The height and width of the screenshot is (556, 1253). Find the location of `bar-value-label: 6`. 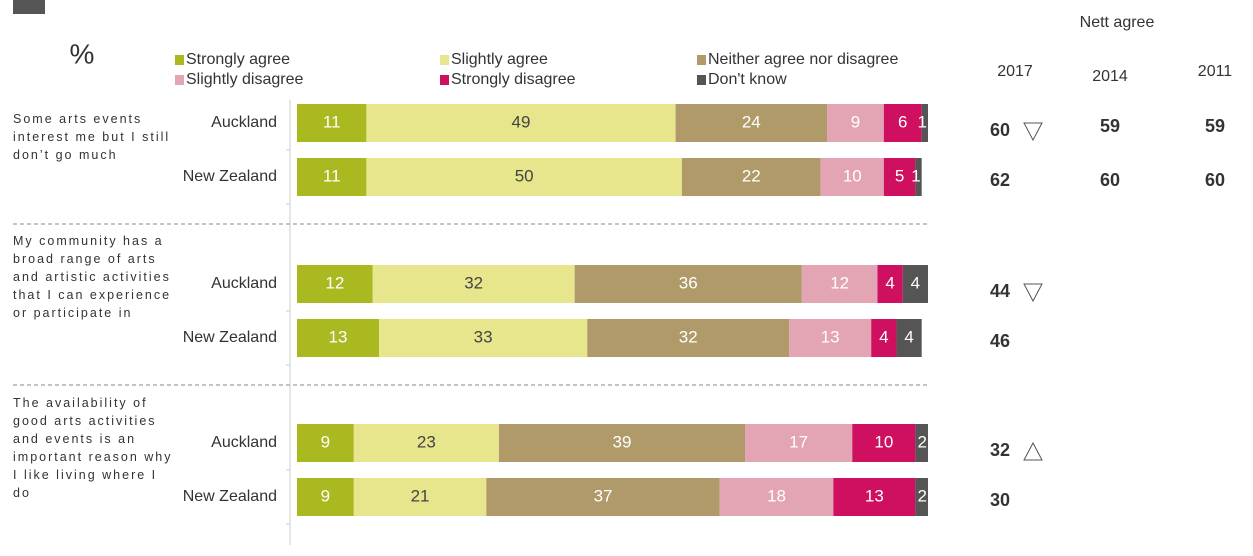

bar-value-label: 6 is located at coordinates (902, 121).